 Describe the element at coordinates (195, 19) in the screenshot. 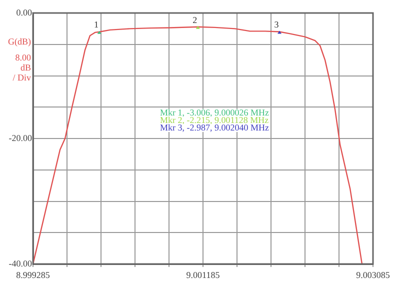

I see `annotation: 2` at that location.